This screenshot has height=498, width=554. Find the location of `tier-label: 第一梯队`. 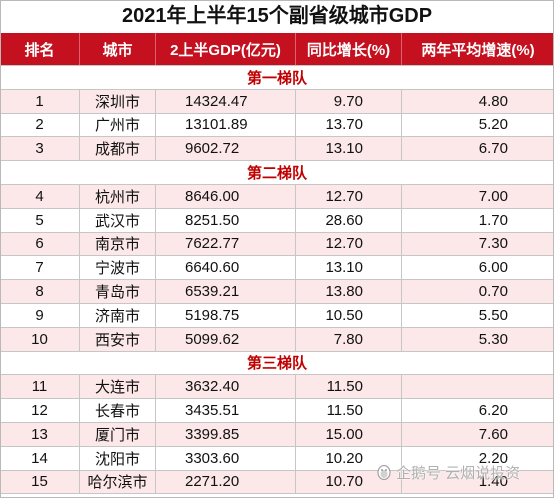

tier-label: 第一梯队 is located at coordinates (276, 78).